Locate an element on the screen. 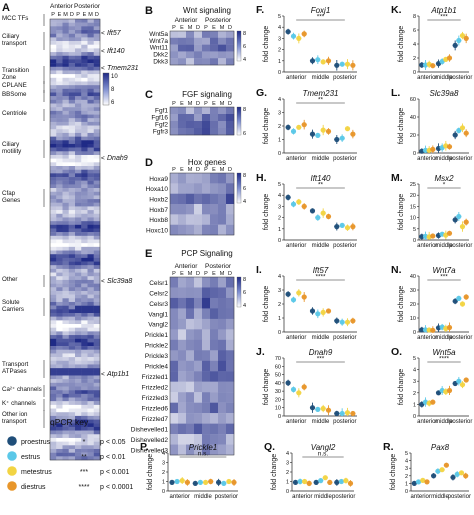  heatmap-a-row-label: Other is located at coordinates (9, 279).